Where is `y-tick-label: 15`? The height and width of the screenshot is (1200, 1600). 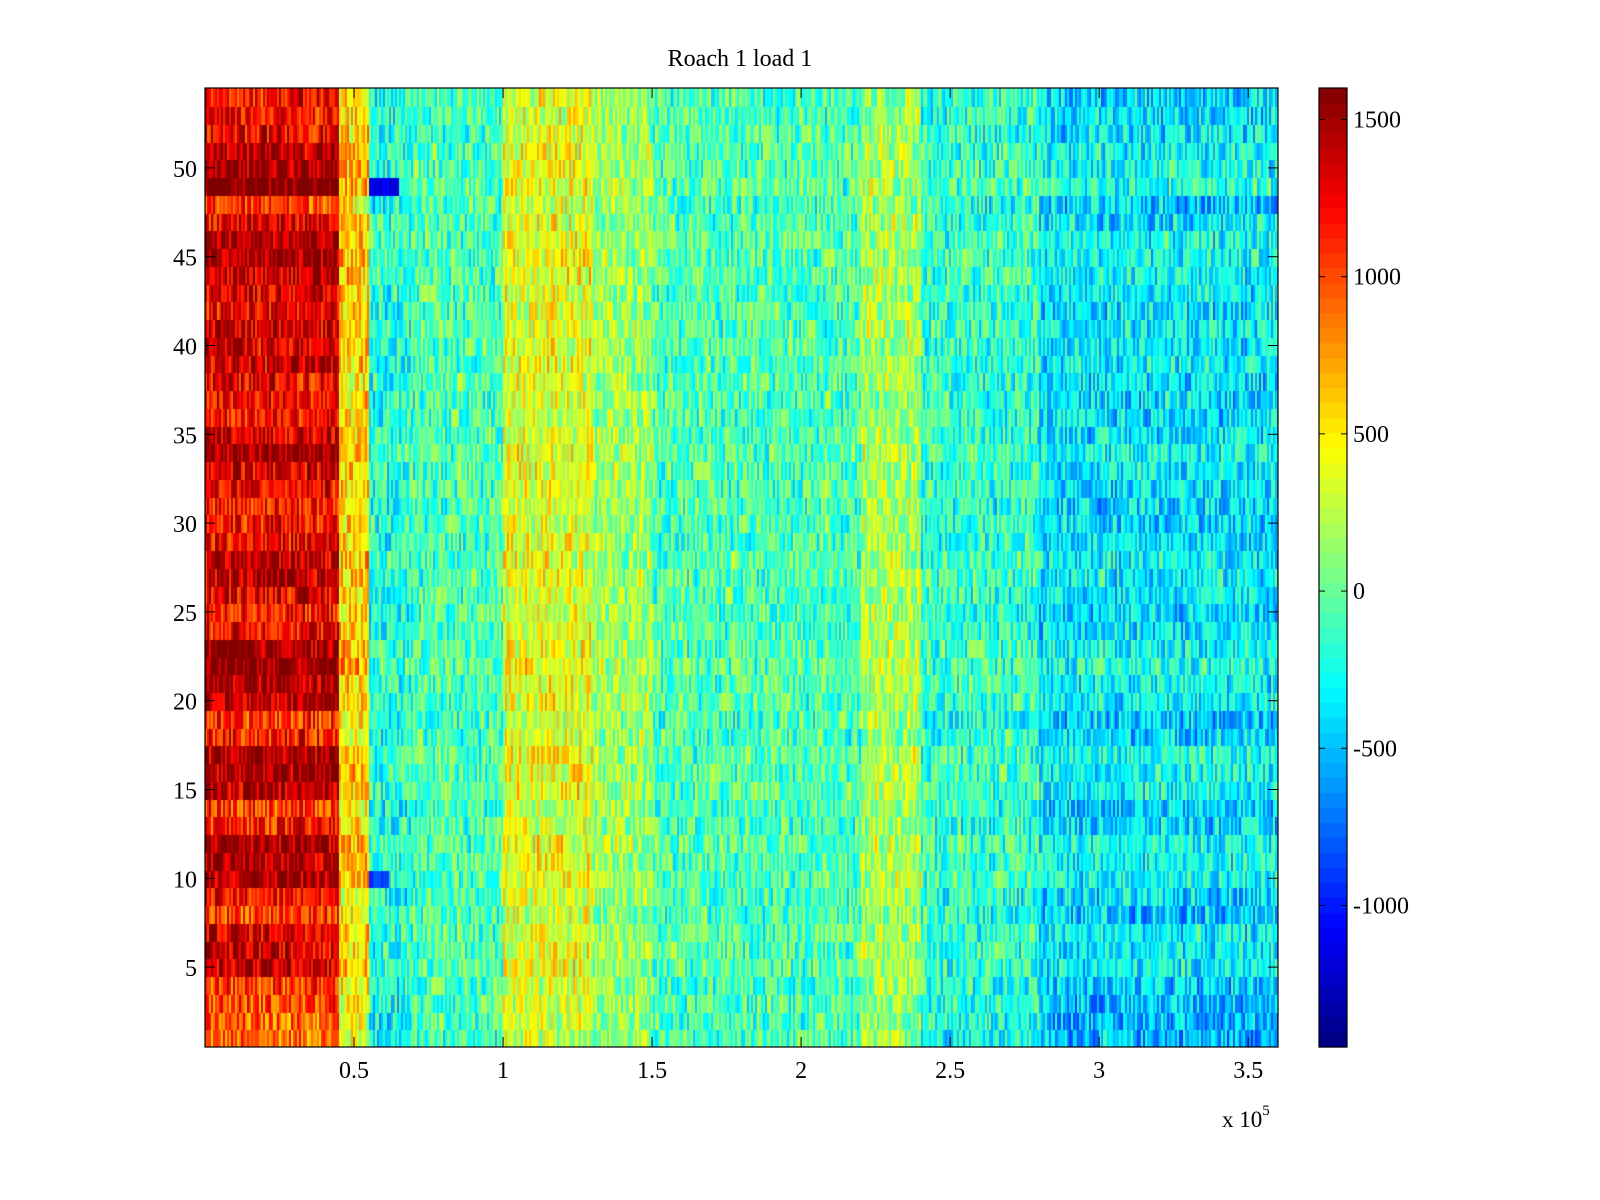
y-tick-label: 15 is located at coordinates (185, 791).